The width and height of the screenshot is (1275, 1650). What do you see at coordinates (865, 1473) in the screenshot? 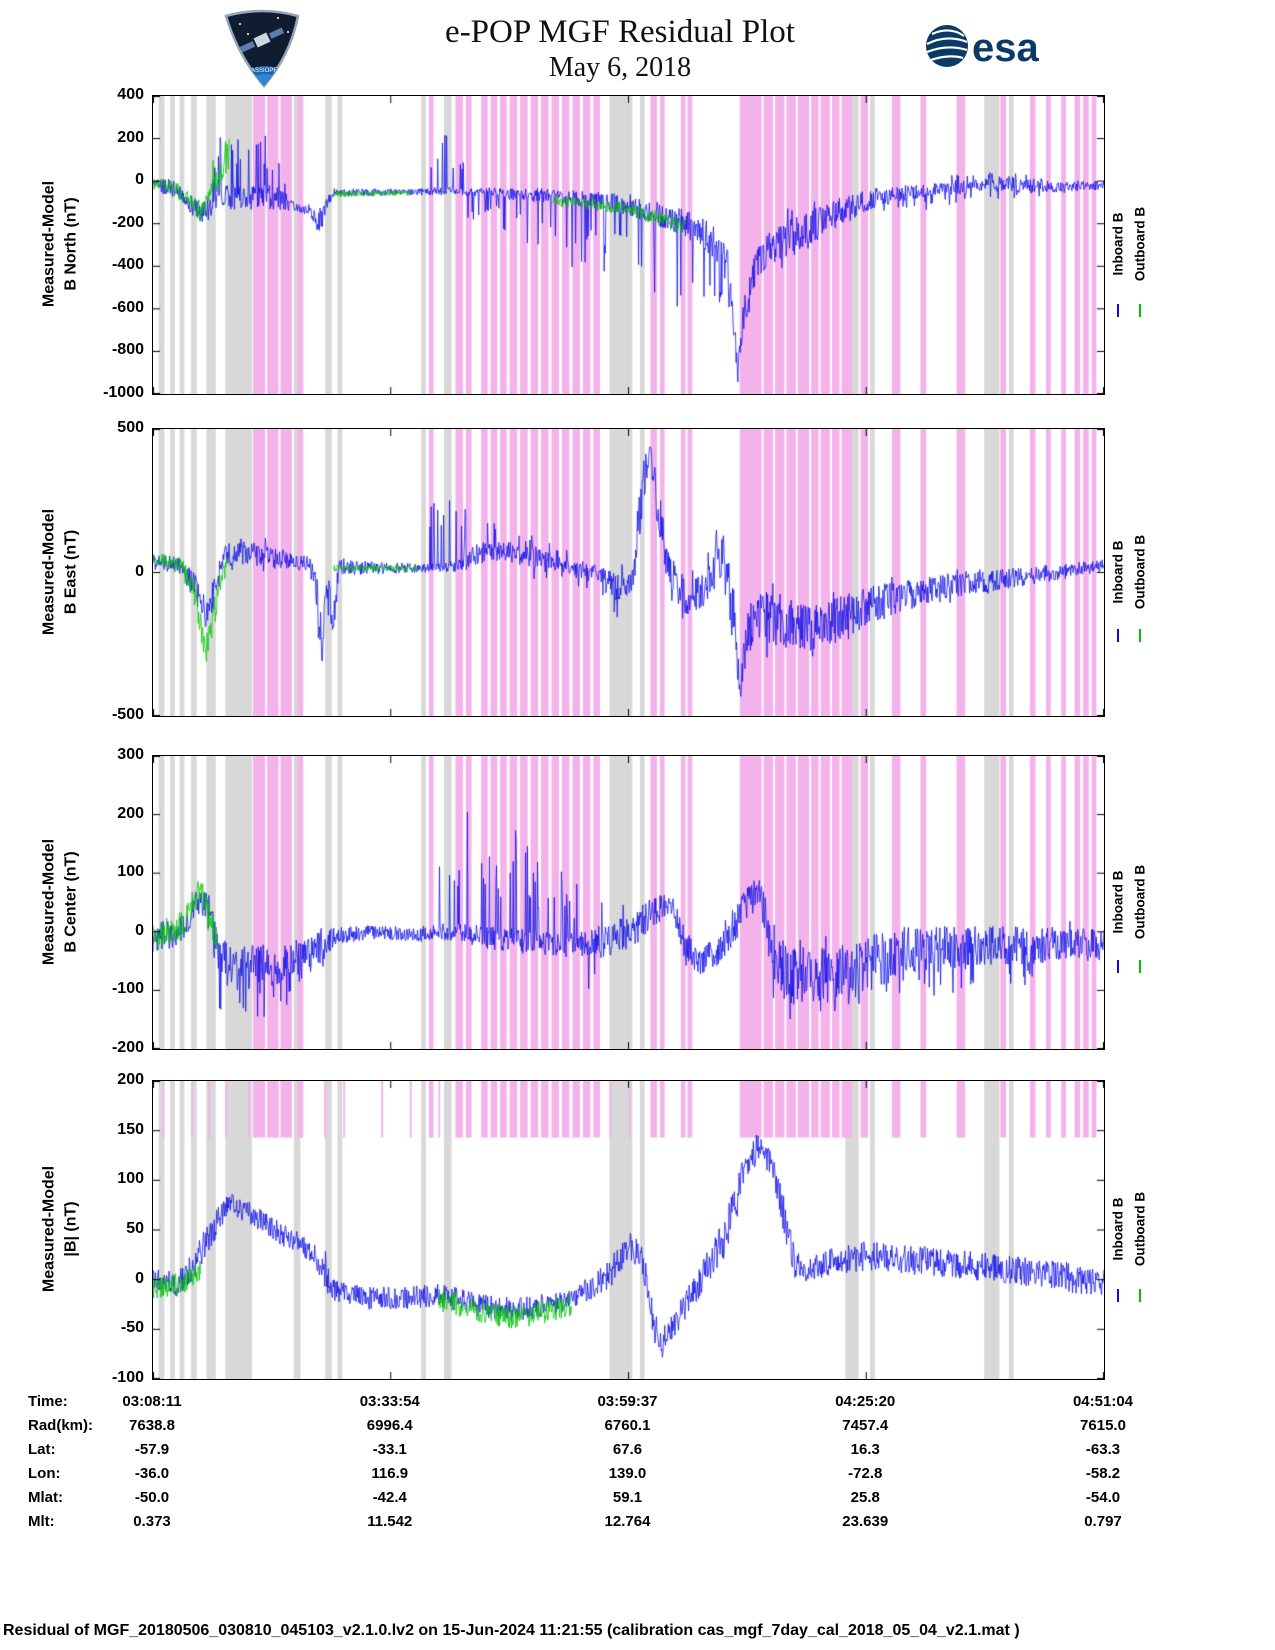
I see `axis-value: -72.8` at bounding box center [865, 1473].